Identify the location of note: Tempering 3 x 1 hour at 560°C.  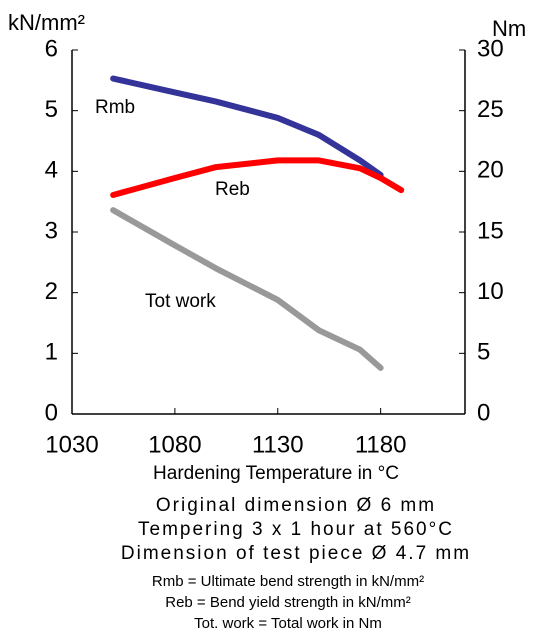
(296, 529).